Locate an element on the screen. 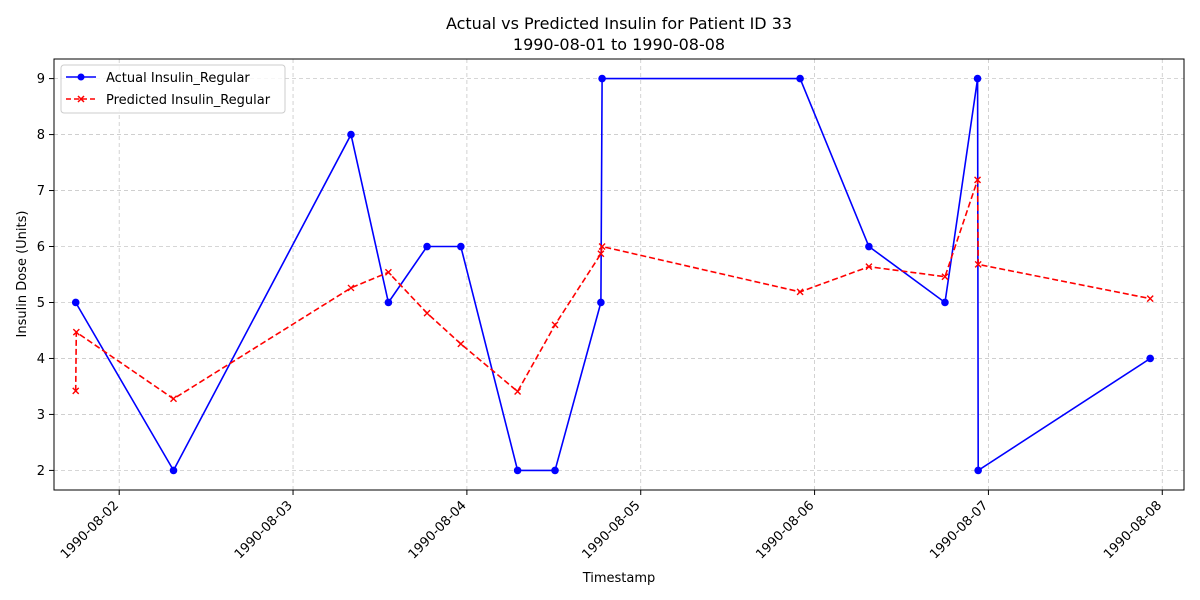 This screenshot has width=1200, height=600. y-tick-label: 6 is located at coordinates (41, 247).